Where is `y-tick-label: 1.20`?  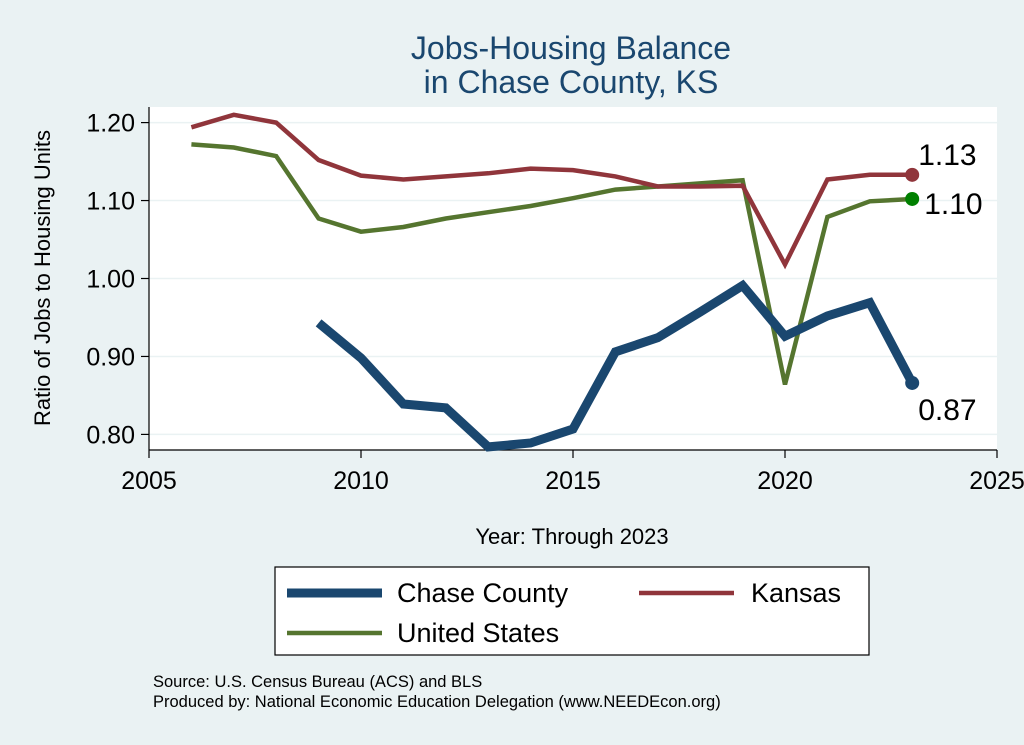 y-tick-label: 1.20 is located at coordinates (110, 124).